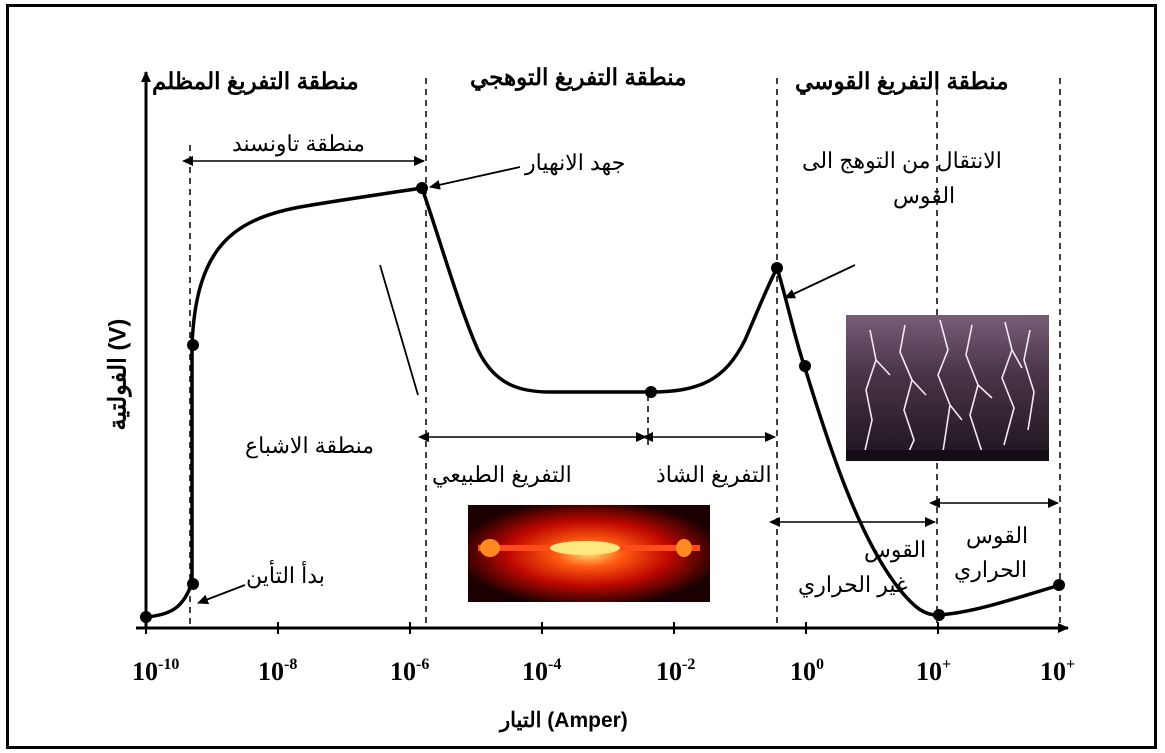  What do you see at coordinates (990, 570) in the screenshot?
I see `thermal-arc-label-line2: الحراري` at bounding box center [990, 570].